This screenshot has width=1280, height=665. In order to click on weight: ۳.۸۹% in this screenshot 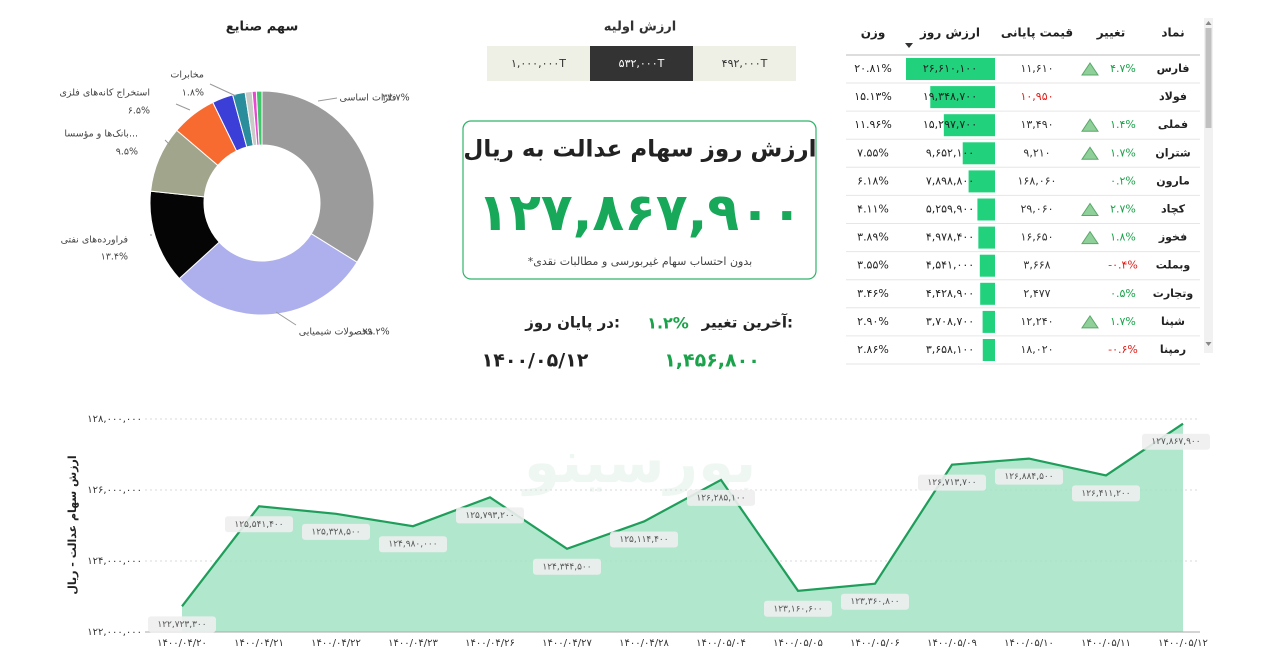, I will do `click(873, 237)`.